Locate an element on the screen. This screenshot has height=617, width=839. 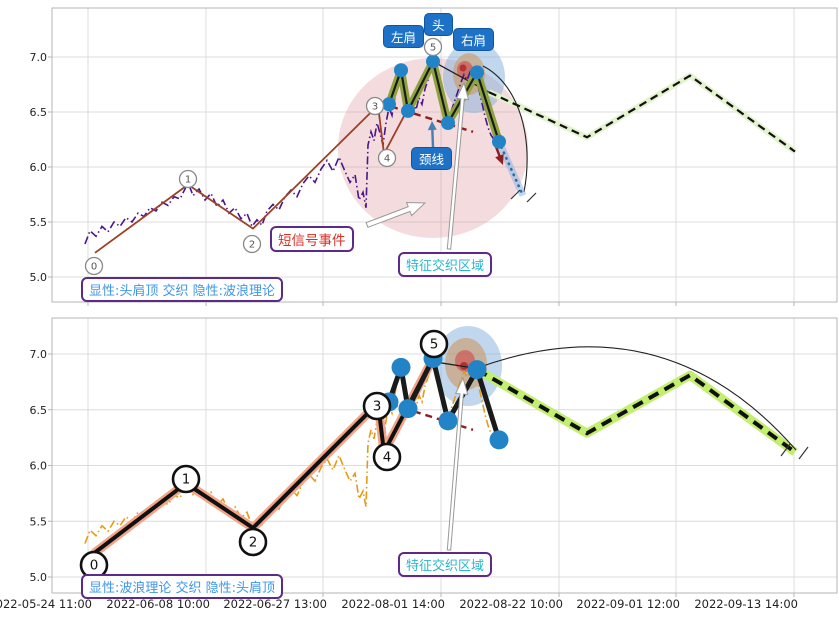
feature-region-box-top: 特征交织区域 is located at coordinates (445, 264).